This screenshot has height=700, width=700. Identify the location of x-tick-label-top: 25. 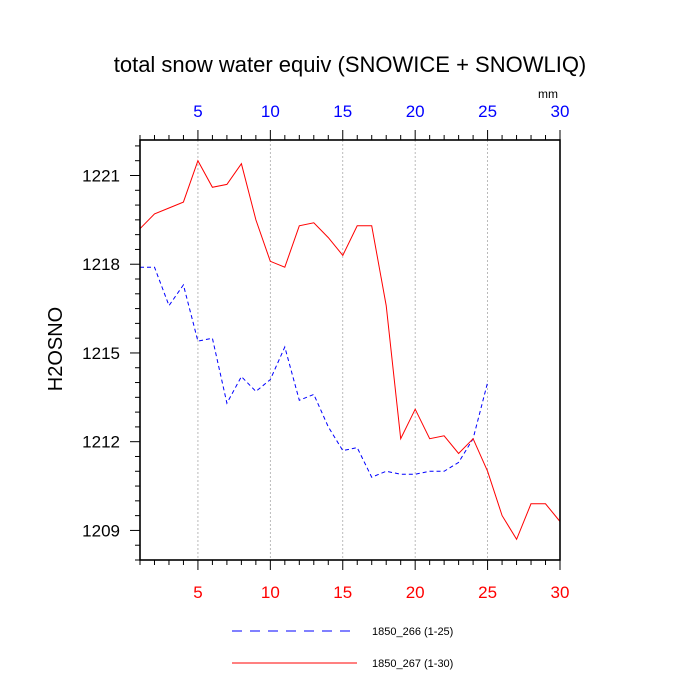
(487, 111).